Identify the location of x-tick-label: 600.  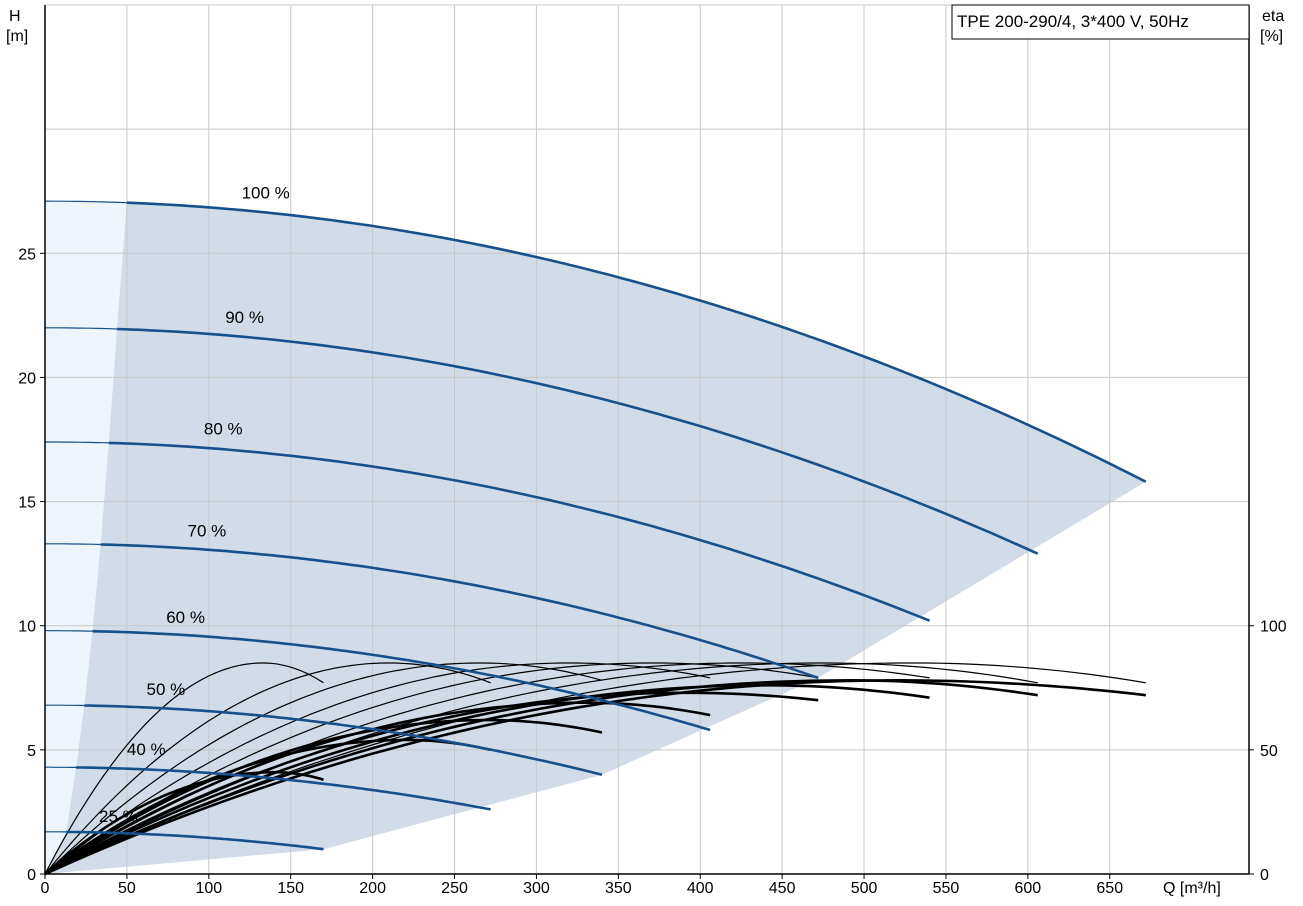
(1028, 888).